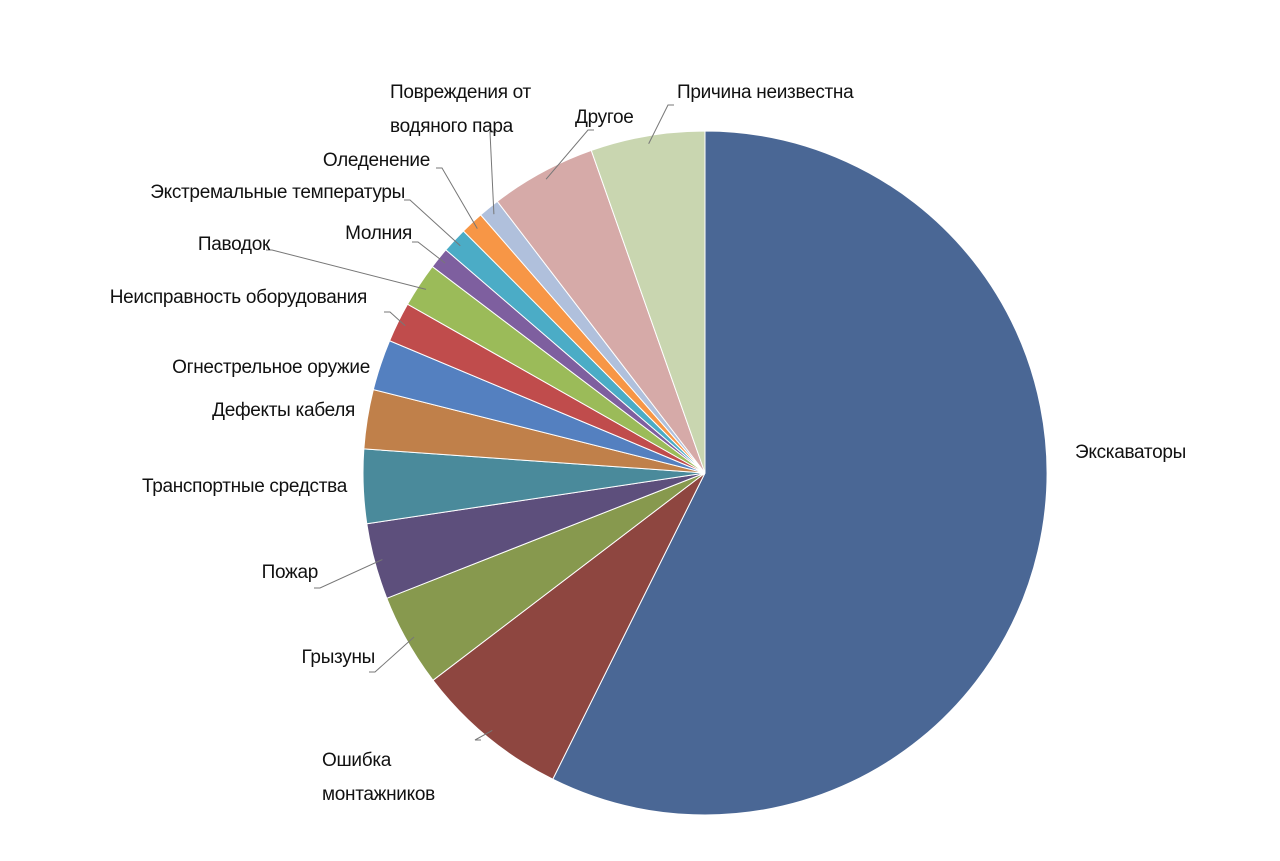 Image resolution: width=1280 pixels, height=861 pixels. What do you see at coordinates (277, 192) in the screenshot?
I see `slice-label: Экстремальные температуры` at bounding box center [277, 192].